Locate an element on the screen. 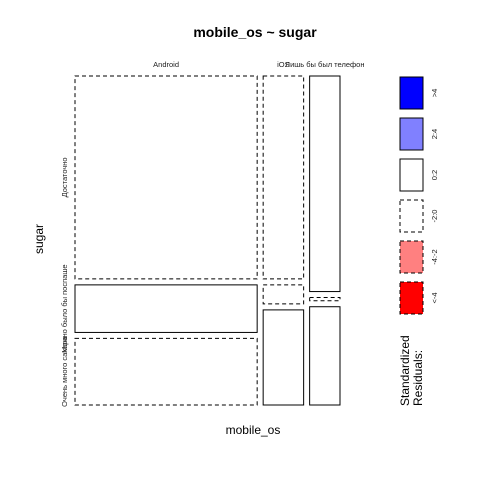 The width and height of the screenshot is (480, 480). column-label-1: Android is located at coordinates (166, 64).